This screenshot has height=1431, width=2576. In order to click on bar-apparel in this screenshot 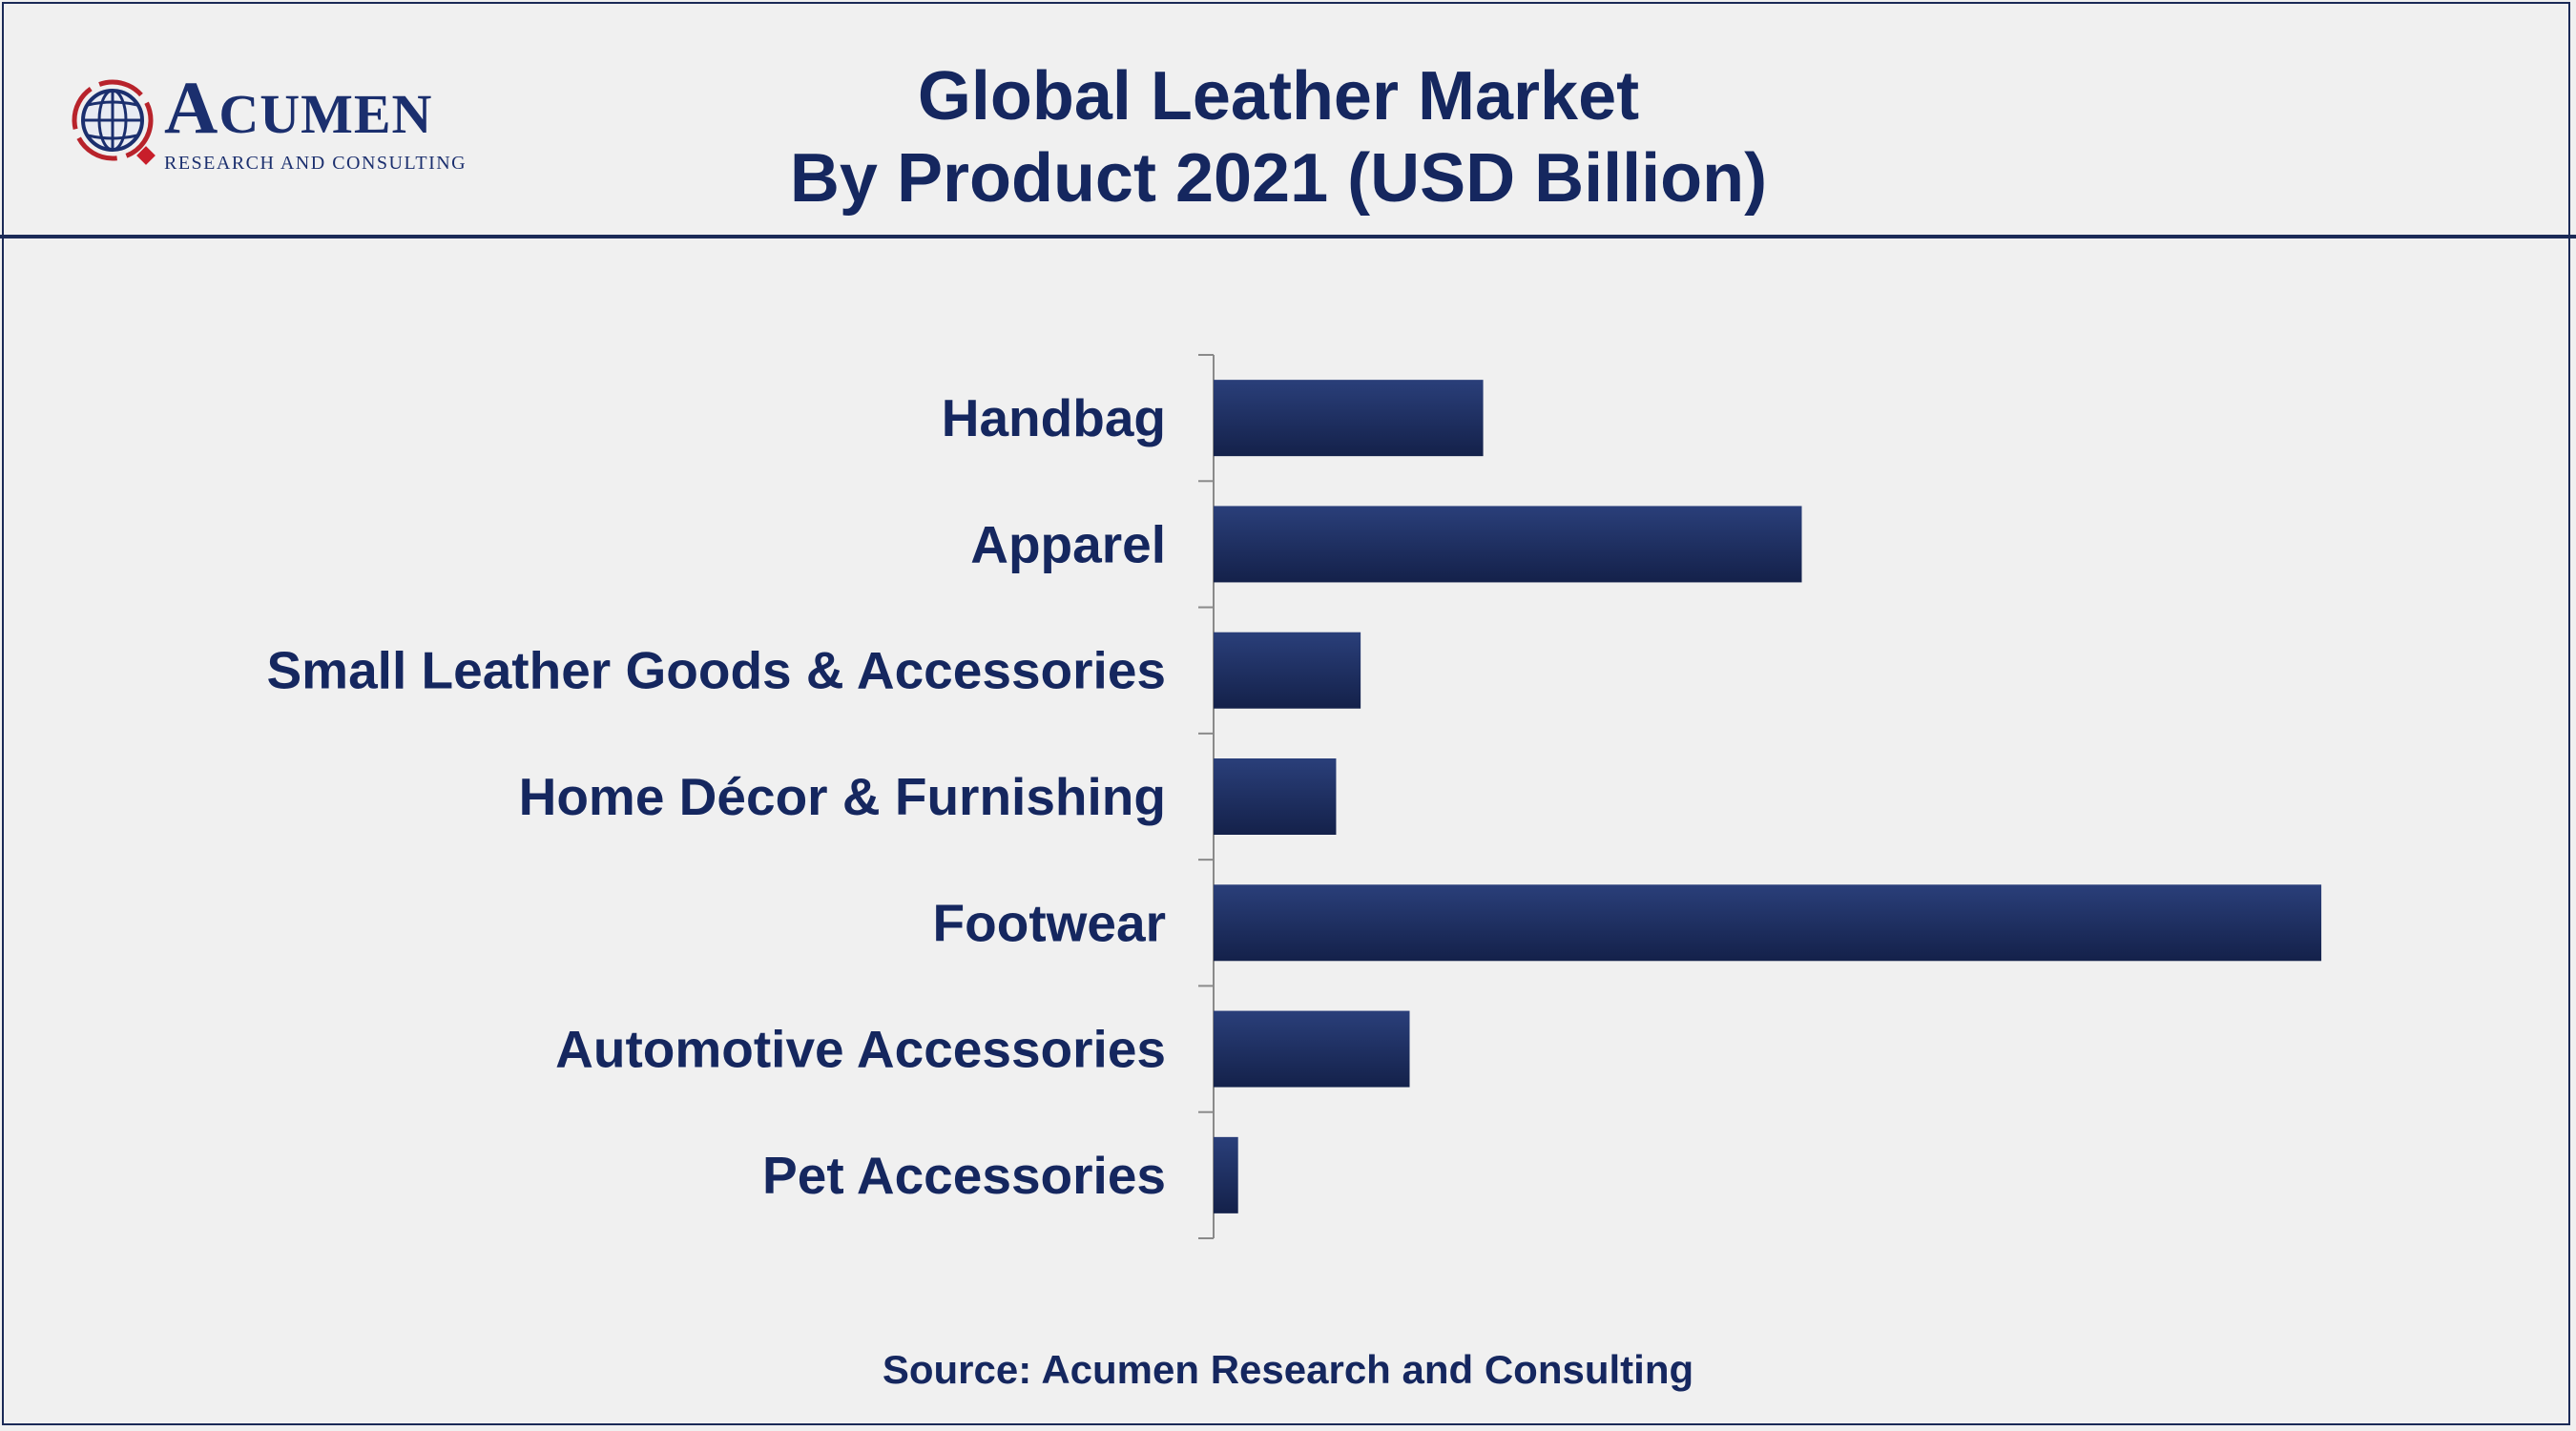, I will do `click(1508, 544)`.